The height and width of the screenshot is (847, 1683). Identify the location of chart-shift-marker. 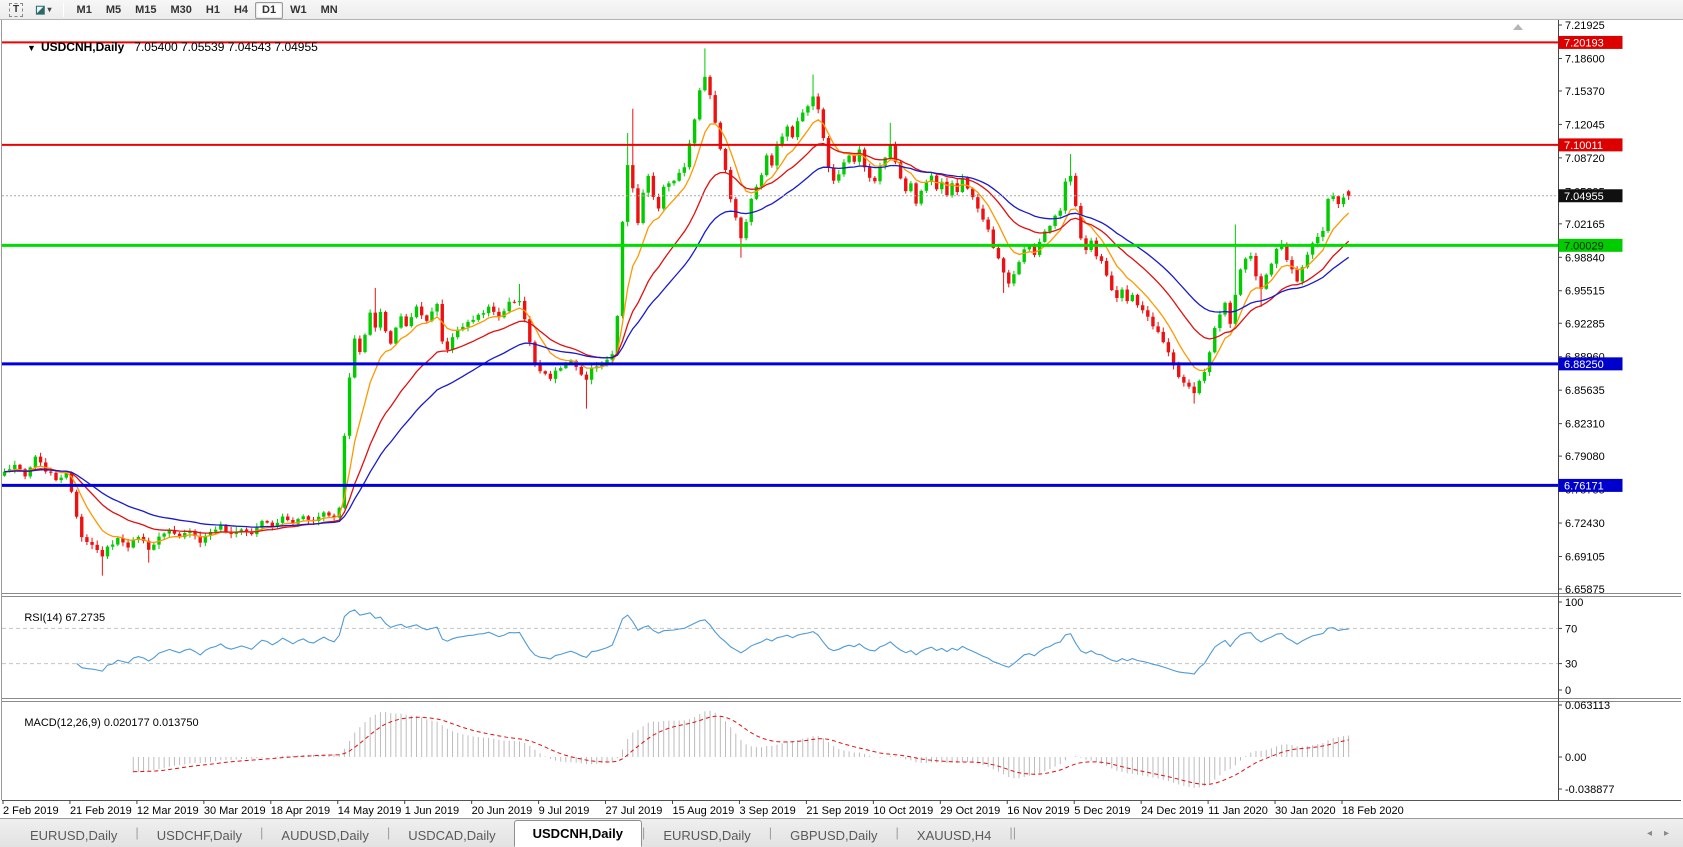
(1518, 27).